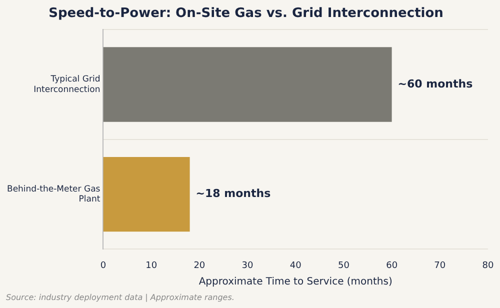  Describe the element at coordinates (488, 265) in the screenshot. I see `x-tick-label: 80` at that location.